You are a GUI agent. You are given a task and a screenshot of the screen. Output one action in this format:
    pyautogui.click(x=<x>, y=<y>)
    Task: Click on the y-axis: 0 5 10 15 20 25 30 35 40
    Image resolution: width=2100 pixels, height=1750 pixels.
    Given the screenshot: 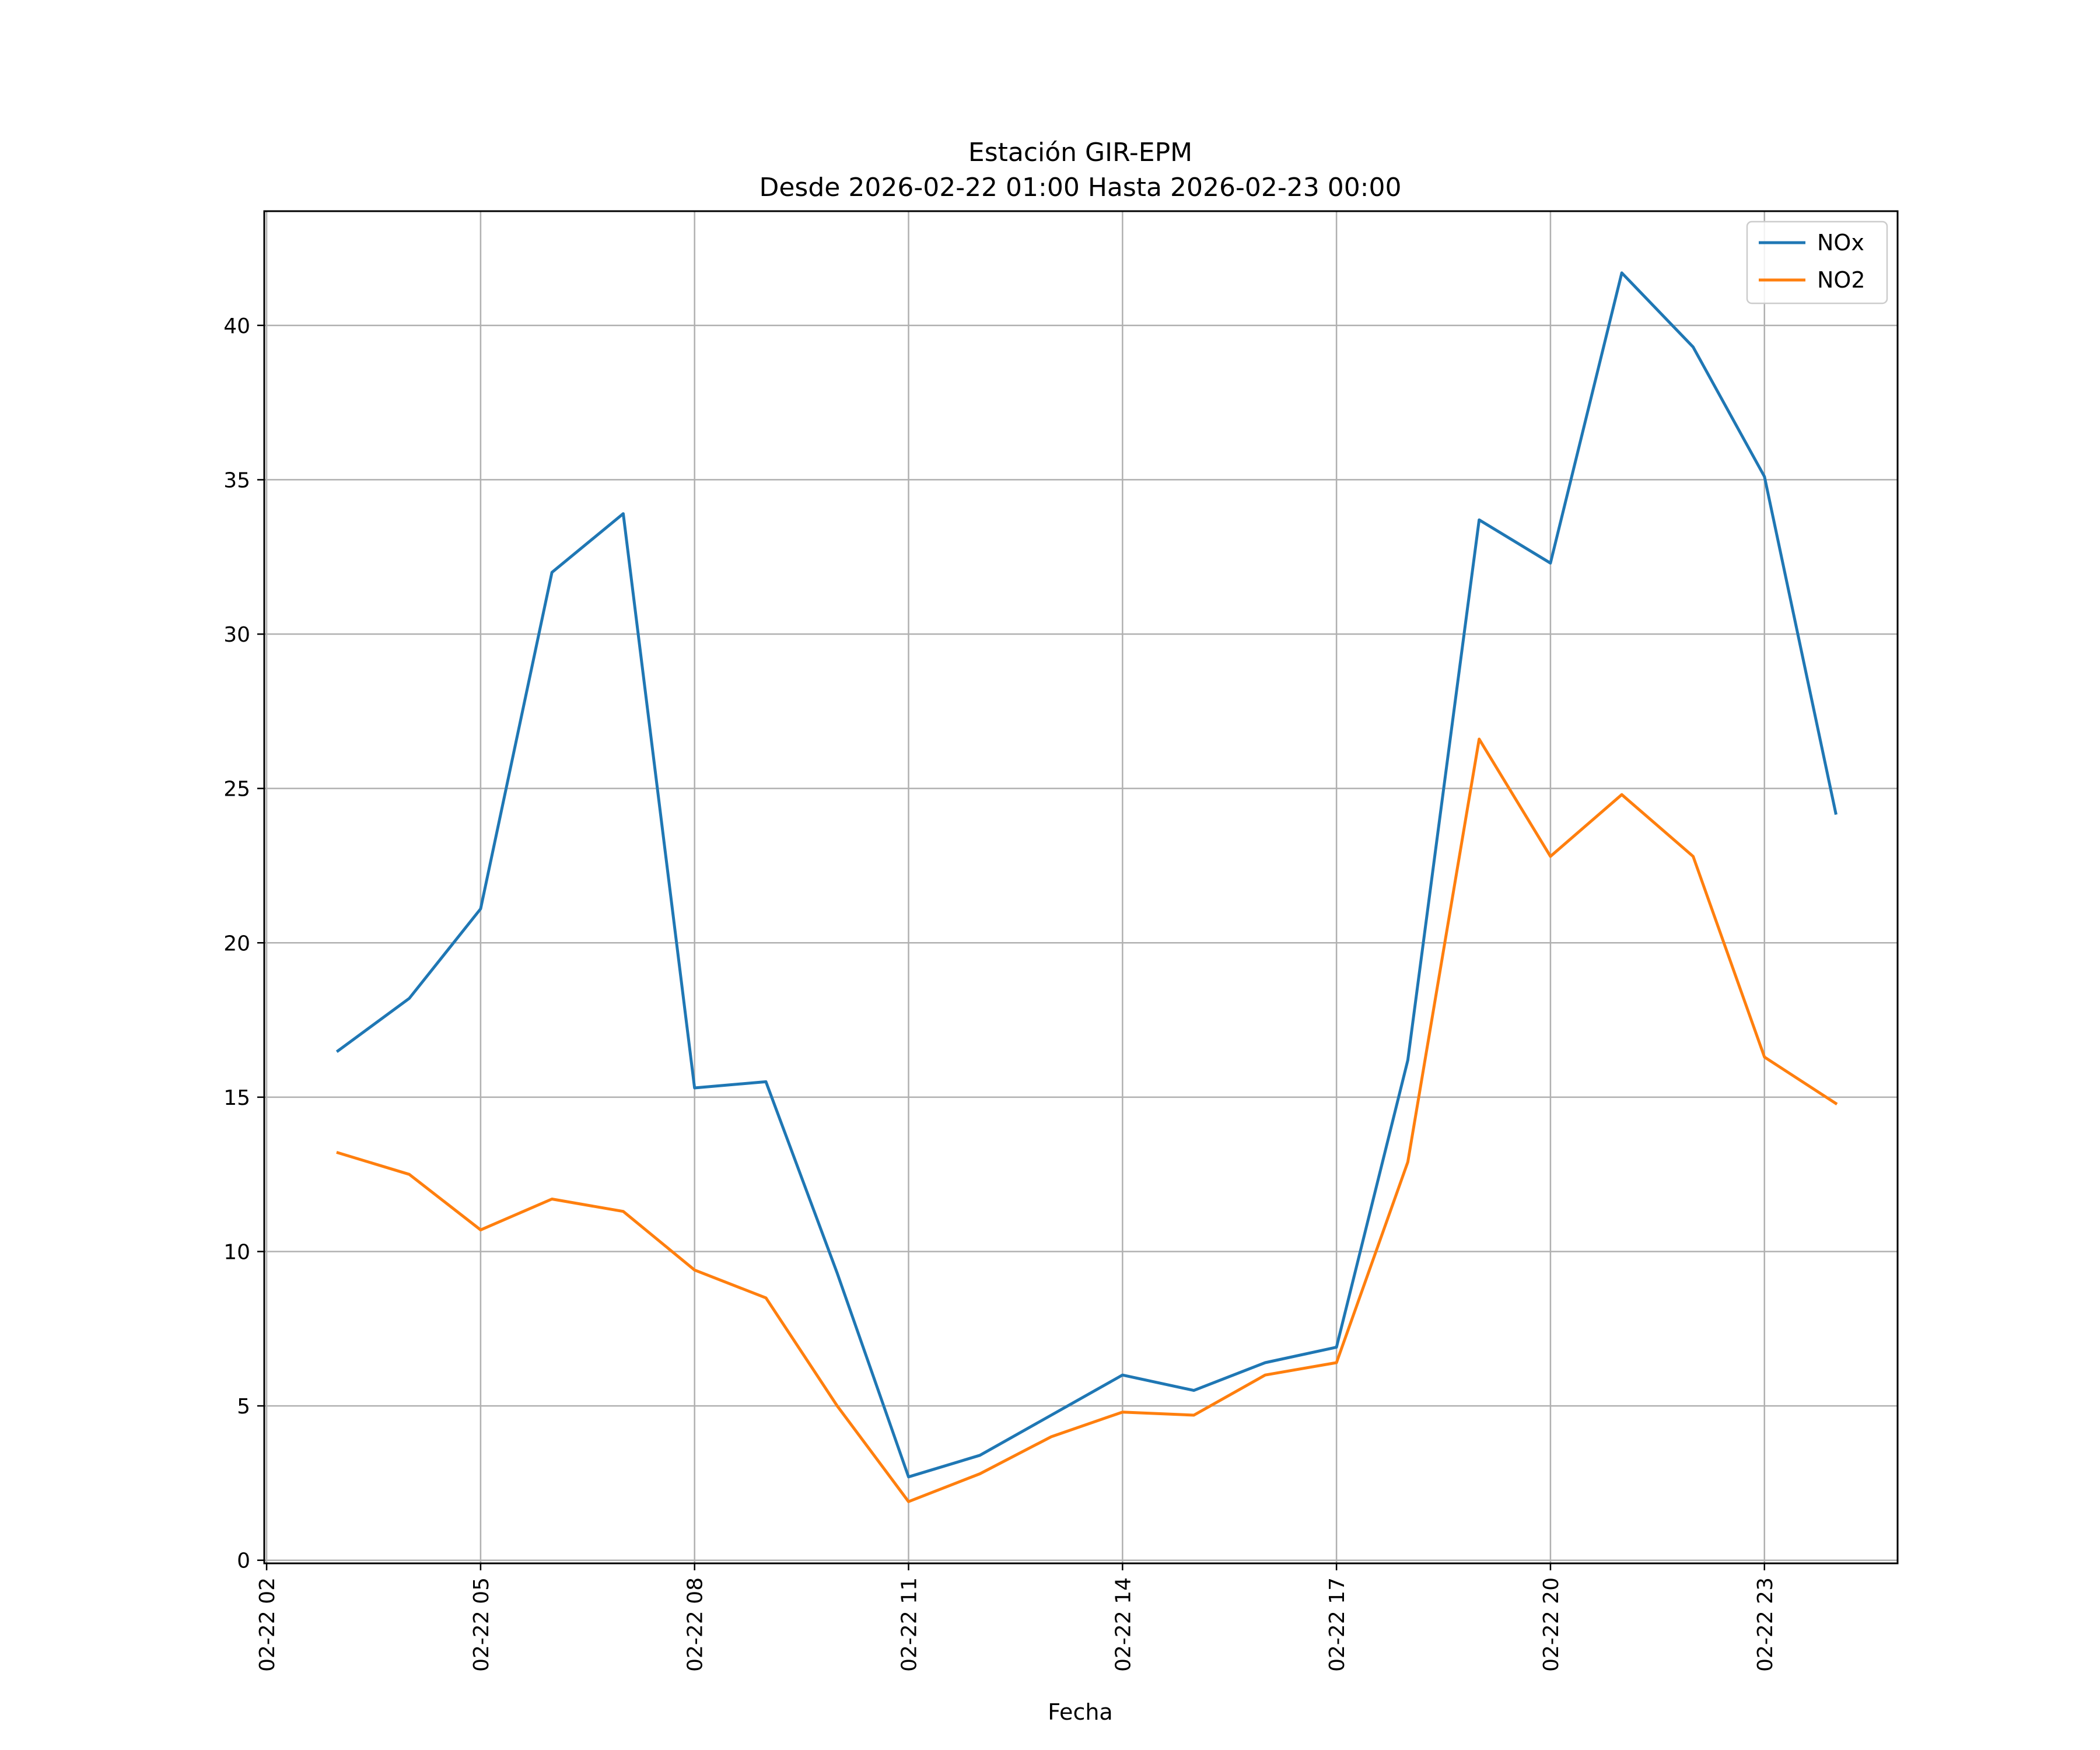 What is the action you would take?
    pyautogui.click(x=243, y=943)
    